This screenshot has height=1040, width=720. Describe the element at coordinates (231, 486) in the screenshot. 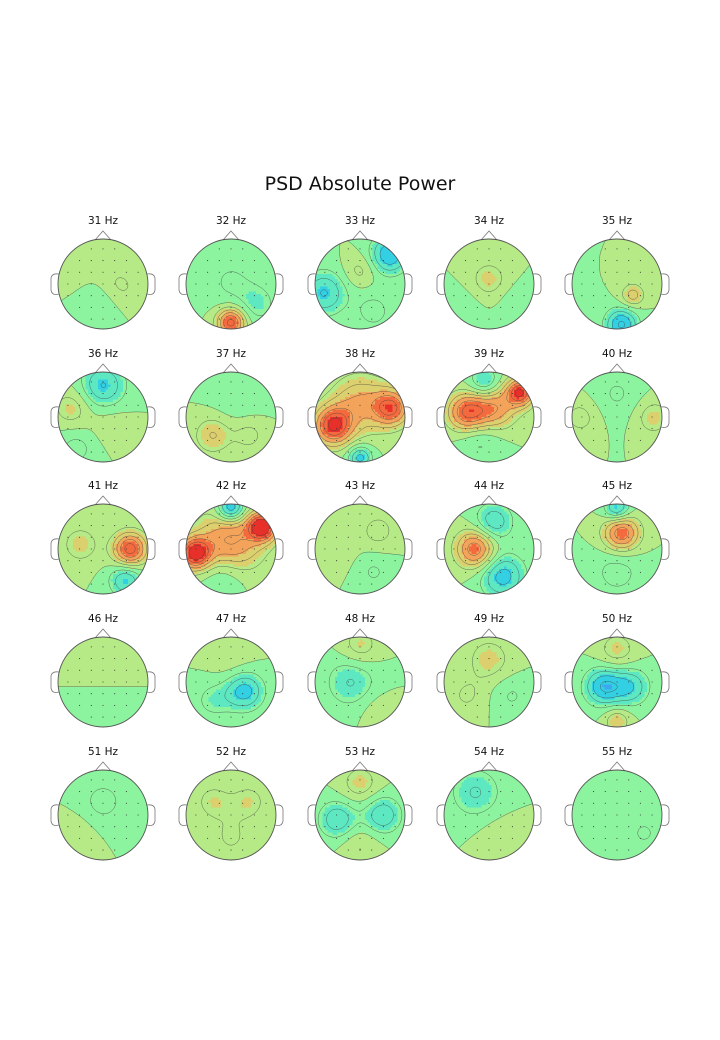

I see `topomap-label: 42 Hz` at that location.